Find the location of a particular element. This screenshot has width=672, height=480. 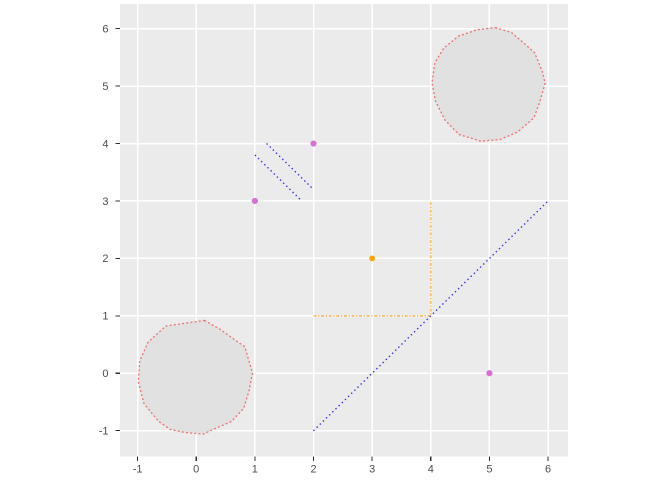

y-axis-tick-label: -1 is located at coordinates (104, 431).